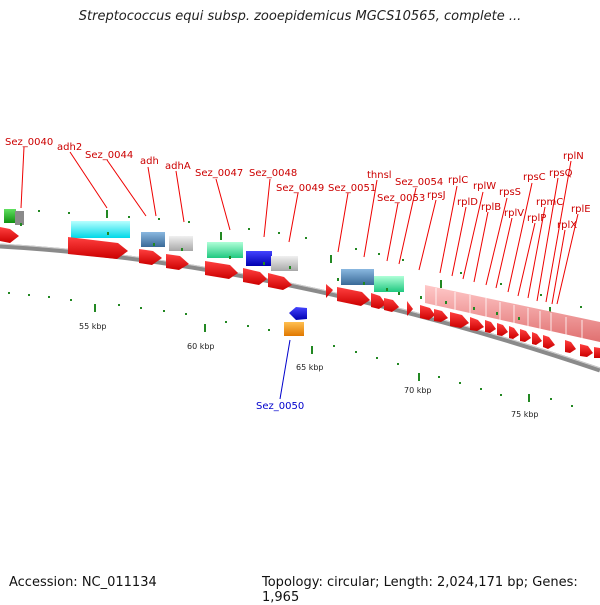 The width and height of the screenshot is (600, 605). Describe the element at coordinates (581, 209) in the screenshot. I see `label-rplE: rplE` at that location.